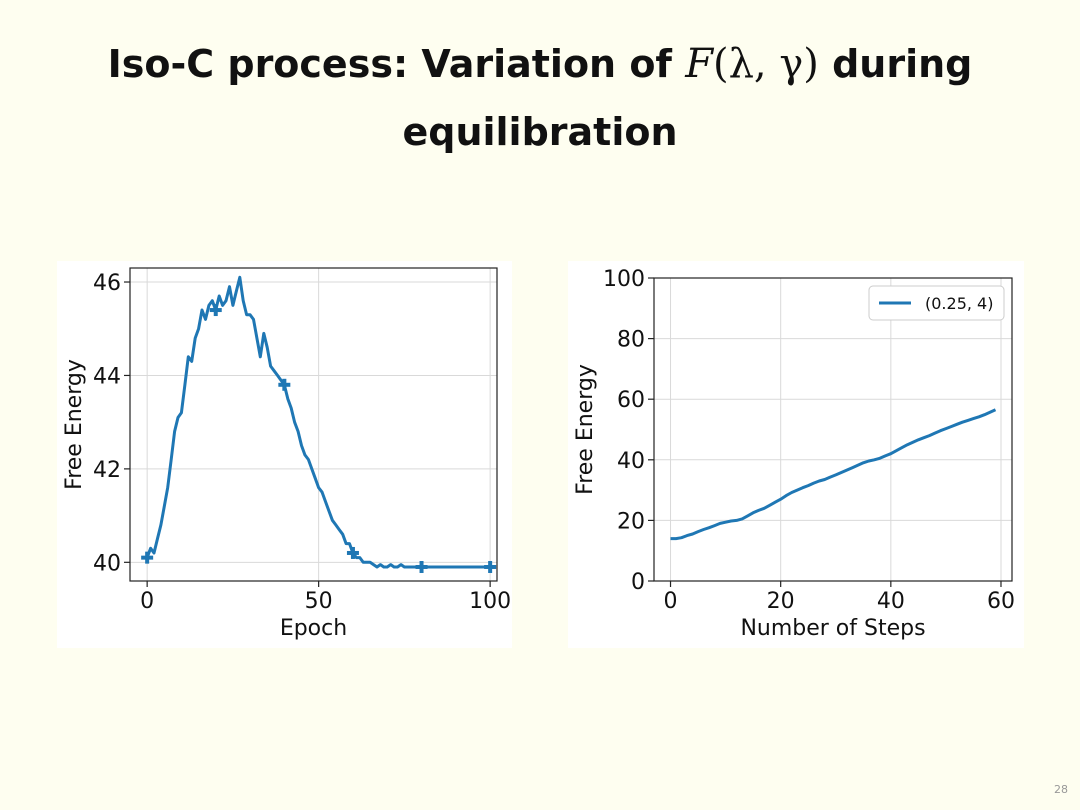 Image resolution: width=1080 pixels, height=810 pixels. What do you see at coordinates (781, 601) in the screenshot?
I see `x-tick-label: 20` at bounding box center [781, 601].